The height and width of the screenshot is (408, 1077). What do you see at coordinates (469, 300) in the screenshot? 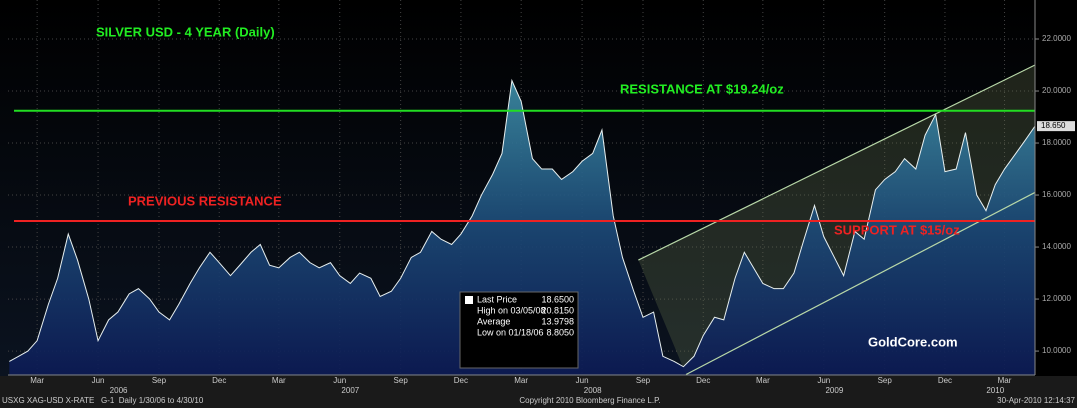
I see `legend-icon` at bounding box center [469, 300].